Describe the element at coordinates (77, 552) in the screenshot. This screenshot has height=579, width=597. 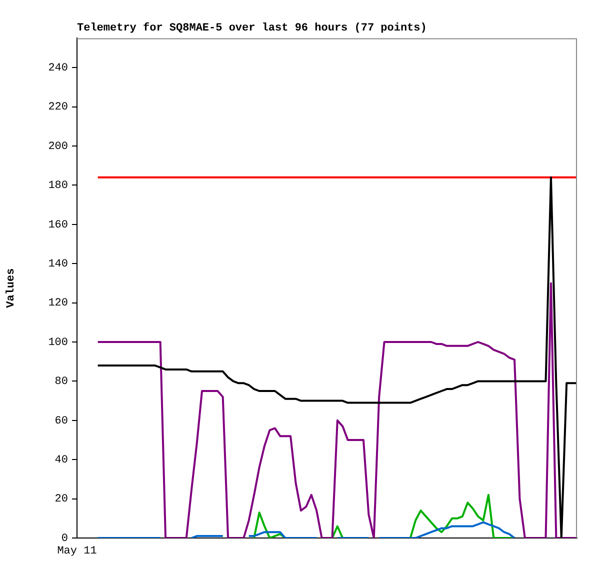
I see `x-tick-label: May 11` at that location.